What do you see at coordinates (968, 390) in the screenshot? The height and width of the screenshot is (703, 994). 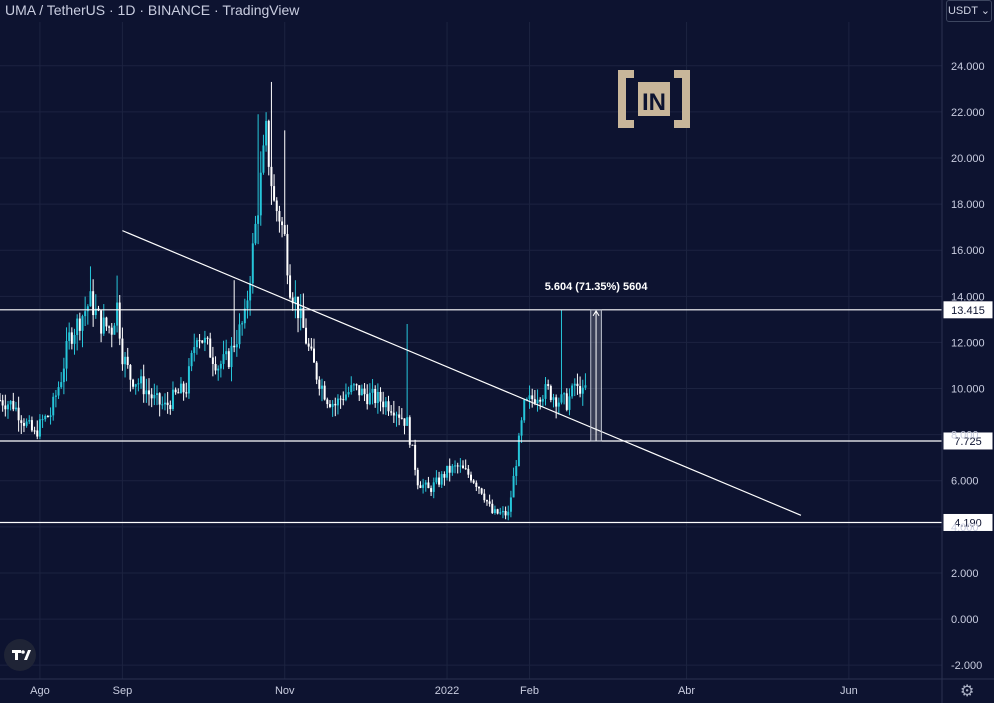 I see `y-tick-label: 10.000` at bounding box center [968, 390].